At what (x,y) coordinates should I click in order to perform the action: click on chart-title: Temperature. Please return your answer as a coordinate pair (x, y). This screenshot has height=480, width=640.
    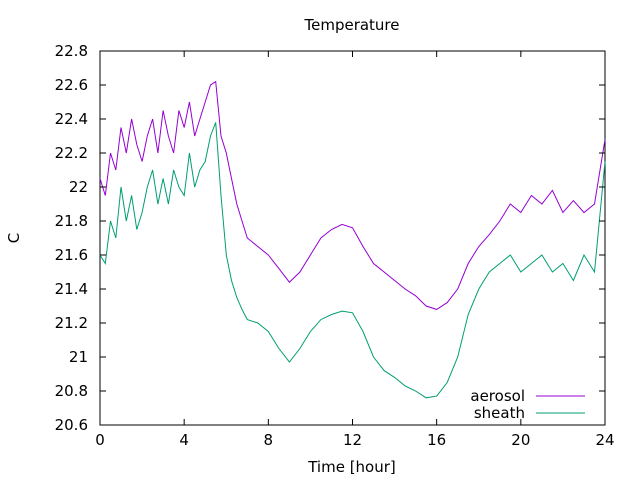
    Looking at the image, I should click on (351, 25).